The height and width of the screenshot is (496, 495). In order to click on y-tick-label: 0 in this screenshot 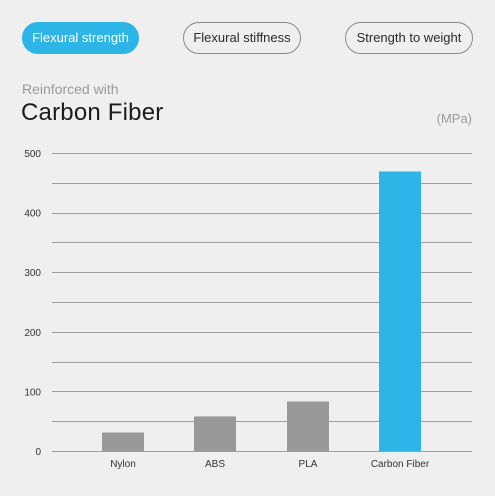, I will do `click(38, 452)`.